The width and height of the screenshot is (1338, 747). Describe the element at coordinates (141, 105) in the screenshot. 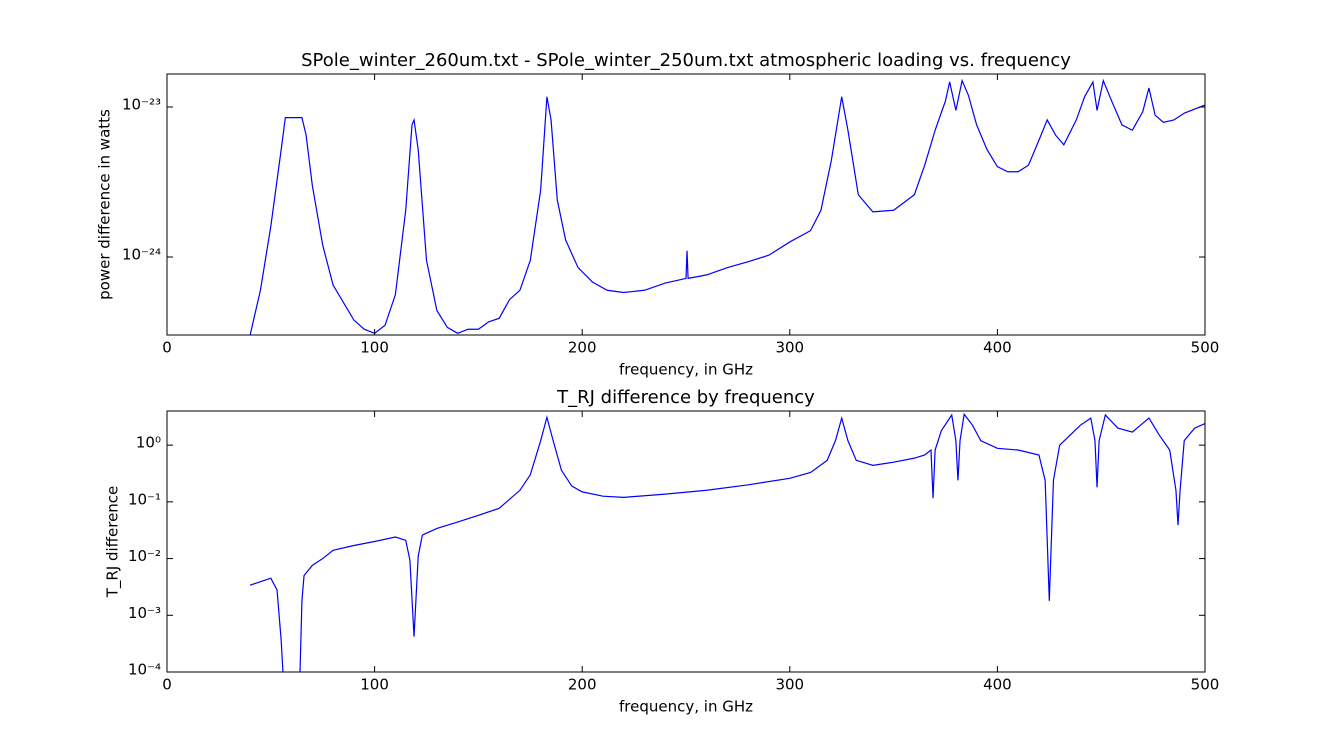

I see `y-tick-label: 10⁻²³` at that location.